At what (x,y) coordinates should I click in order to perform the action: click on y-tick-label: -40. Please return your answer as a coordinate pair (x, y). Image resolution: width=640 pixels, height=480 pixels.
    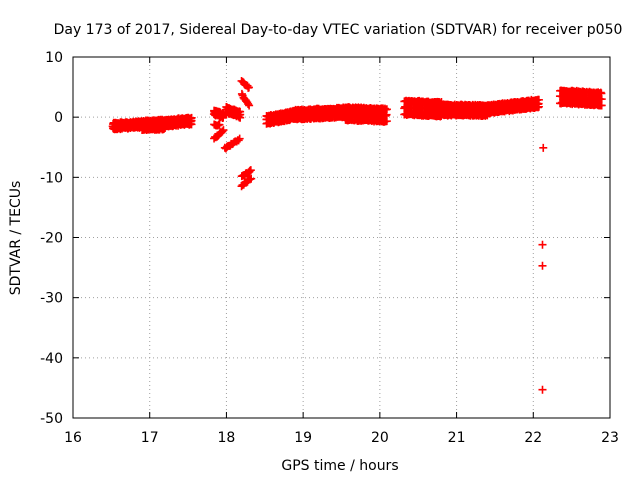
    Looking at the image, I should click on (51, 359).